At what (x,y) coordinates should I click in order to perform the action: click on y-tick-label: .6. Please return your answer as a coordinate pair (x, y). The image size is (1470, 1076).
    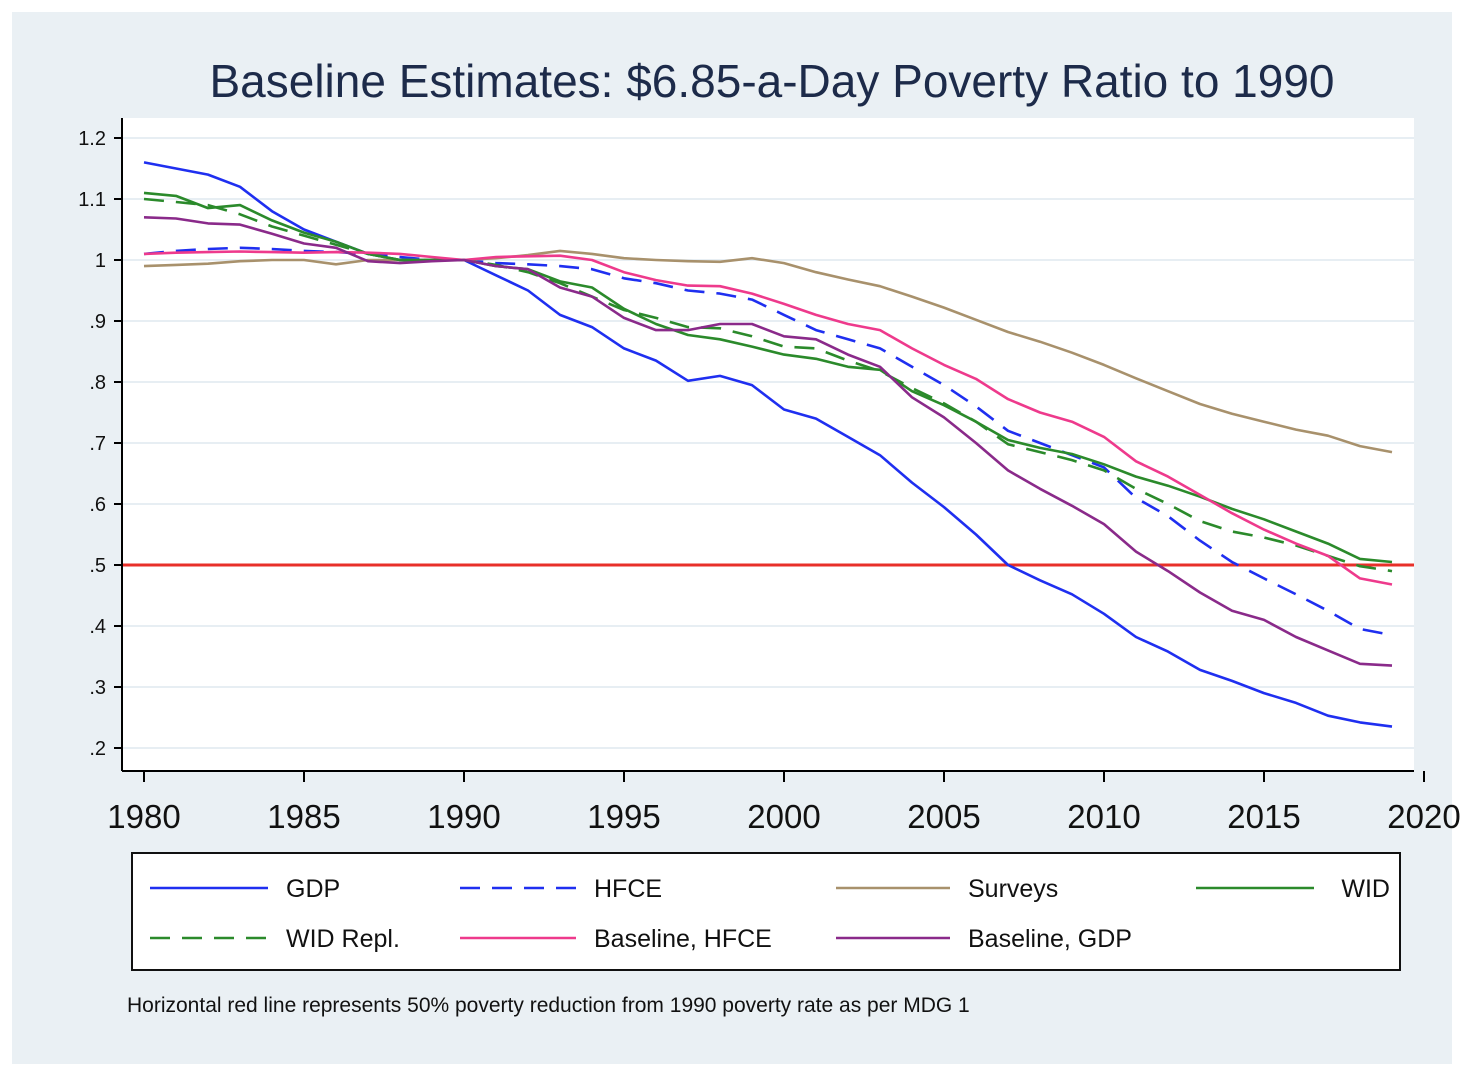
    Looking at the image, I should click on (97, 505).